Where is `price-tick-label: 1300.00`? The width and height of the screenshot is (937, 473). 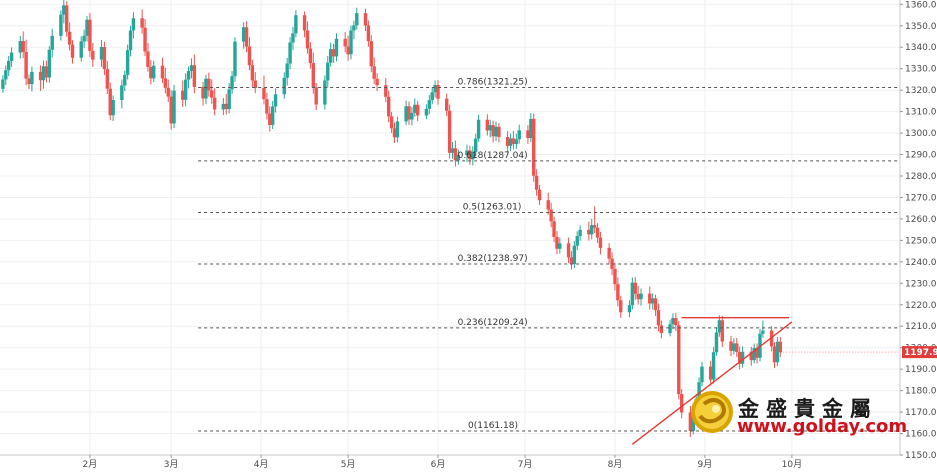
price-tick-label: 1300.00 is located at coordinates (921, 134).